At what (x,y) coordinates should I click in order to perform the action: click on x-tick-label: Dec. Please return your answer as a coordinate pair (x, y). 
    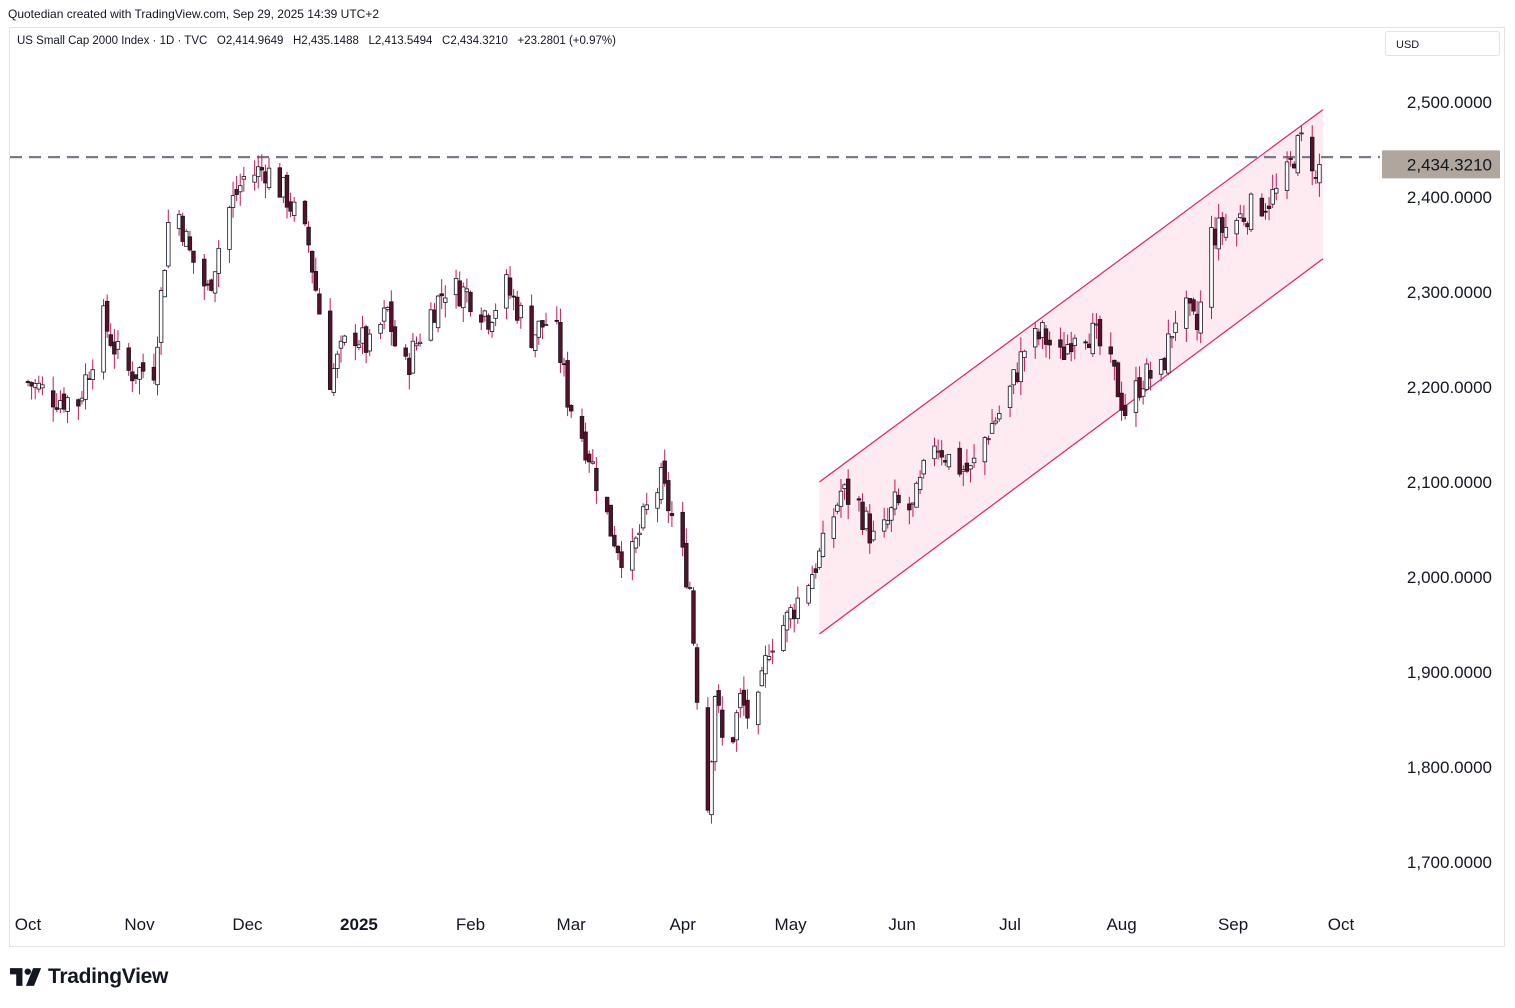
    Looking at the image, I should click on (247, 924).